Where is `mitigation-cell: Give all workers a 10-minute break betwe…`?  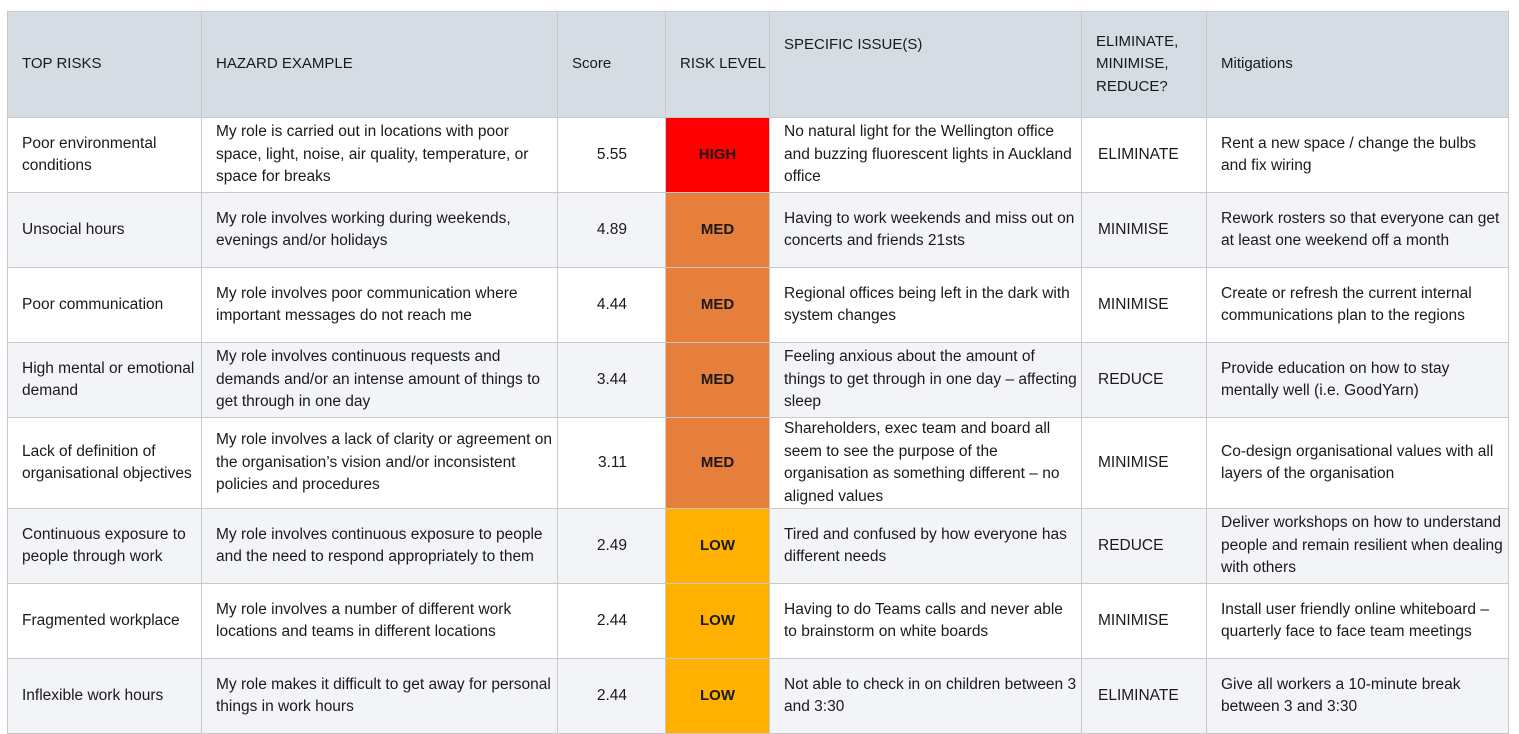 mitigation-cell: Give all workers a 10-minute break betwe… is located at coordinates (1357, 696).